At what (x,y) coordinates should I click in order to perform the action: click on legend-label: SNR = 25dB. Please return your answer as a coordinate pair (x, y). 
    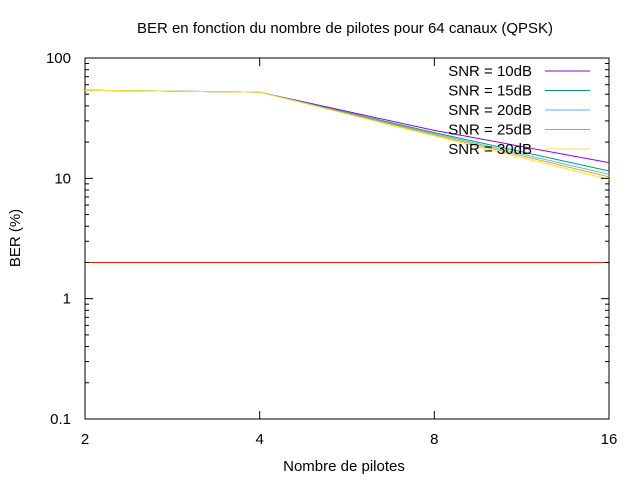
    Looking at the image, I should click on (490, 130).